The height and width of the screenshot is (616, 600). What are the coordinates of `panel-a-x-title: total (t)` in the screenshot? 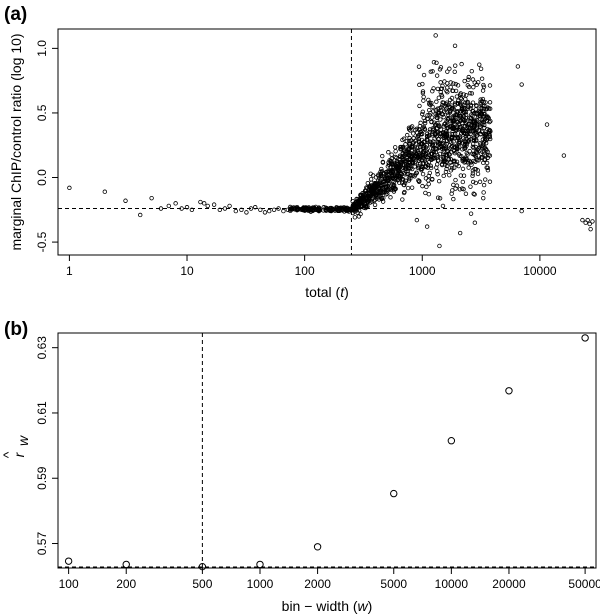 It's located at (327, 292).